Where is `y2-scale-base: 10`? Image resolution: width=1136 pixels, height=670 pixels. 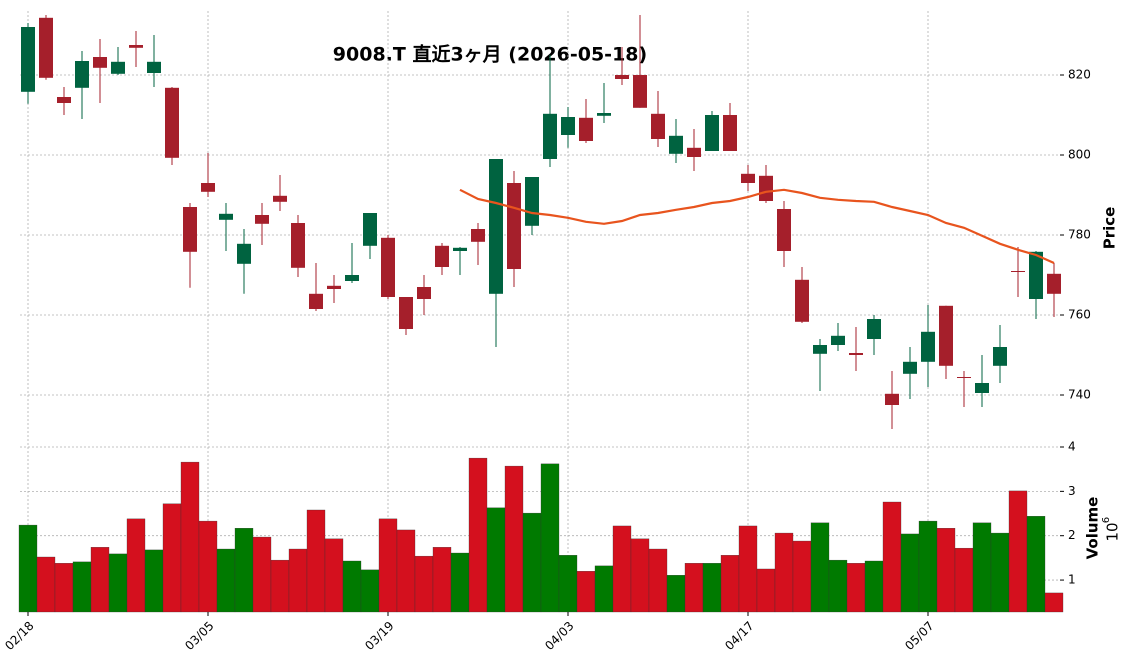
y2-scale-base: 10 is located at coordinates (1113, 531).